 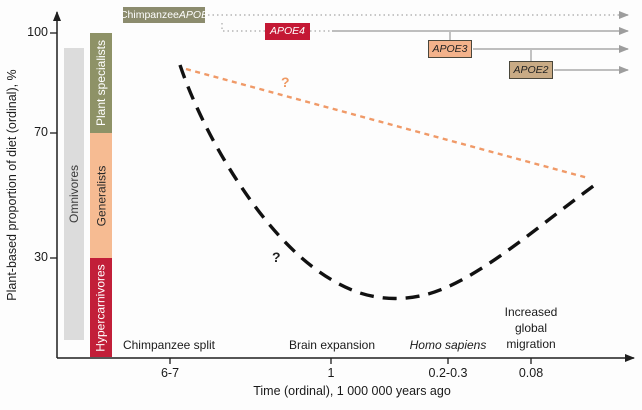 I want to click on event-label-chimpanzee-split: Chimpanzee split, so click(x=169, y=345).